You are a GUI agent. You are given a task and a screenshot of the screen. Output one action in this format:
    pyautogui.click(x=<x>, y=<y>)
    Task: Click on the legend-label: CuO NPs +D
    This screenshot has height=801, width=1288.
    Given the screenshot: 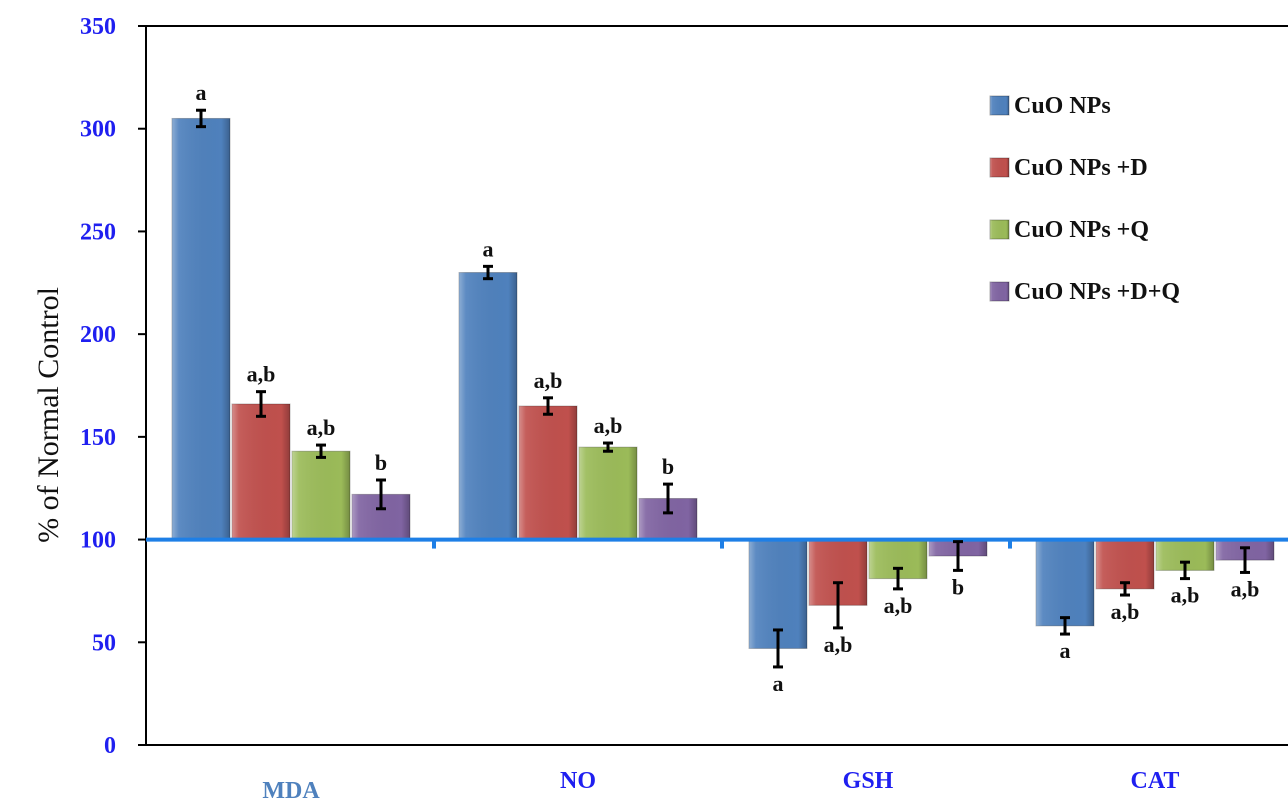 What is the action you would take?
    pyautogui.click(x=1081, y=168)
    